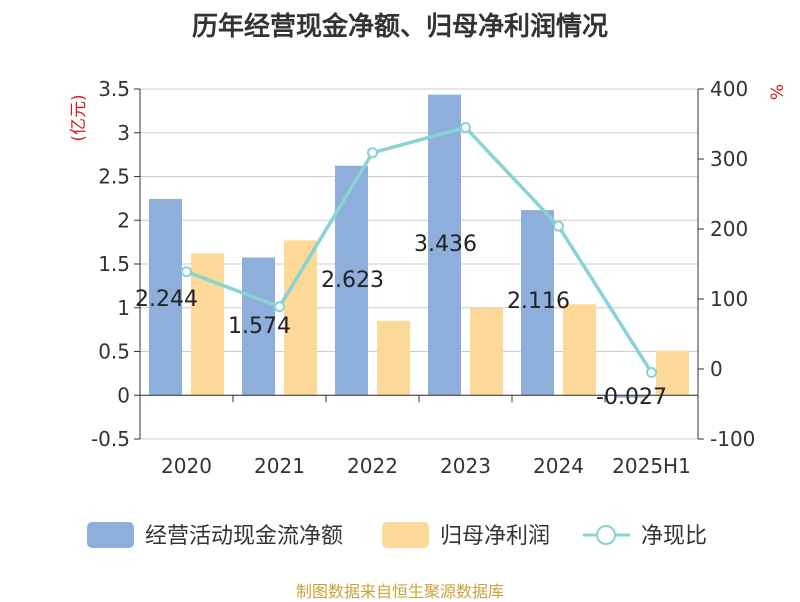 Image resolution: width=800 pixels, height=602 pixels. Describe the element at coordinates (123, 133) in the screenshot. I see `y-left-tick-label: 3` at that location.